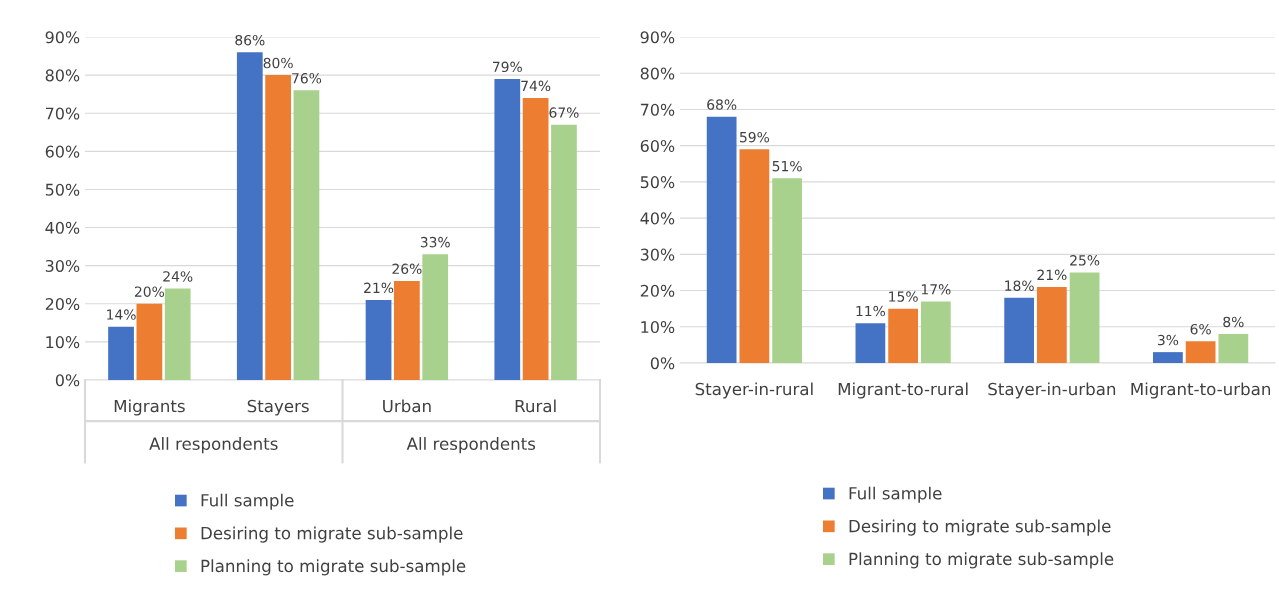 The width and height of the screenshot is (1279, 610). I want to click on x-tick-label: Migrant-to-urban, so click(1201, 390).